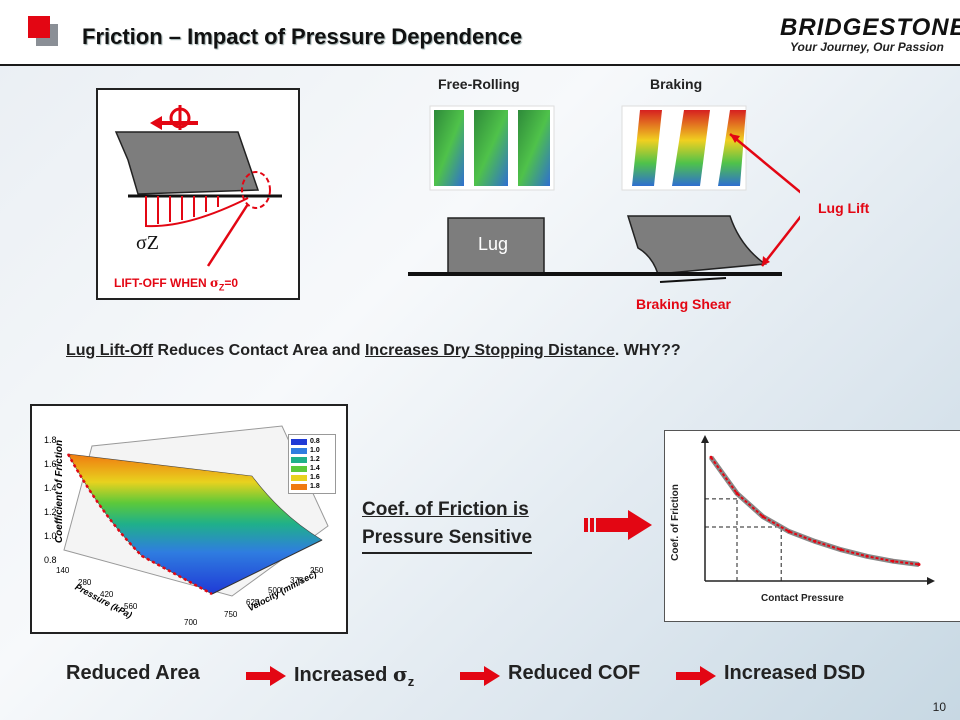  I want to click on pressure-tick: 560, so click(131, 606).